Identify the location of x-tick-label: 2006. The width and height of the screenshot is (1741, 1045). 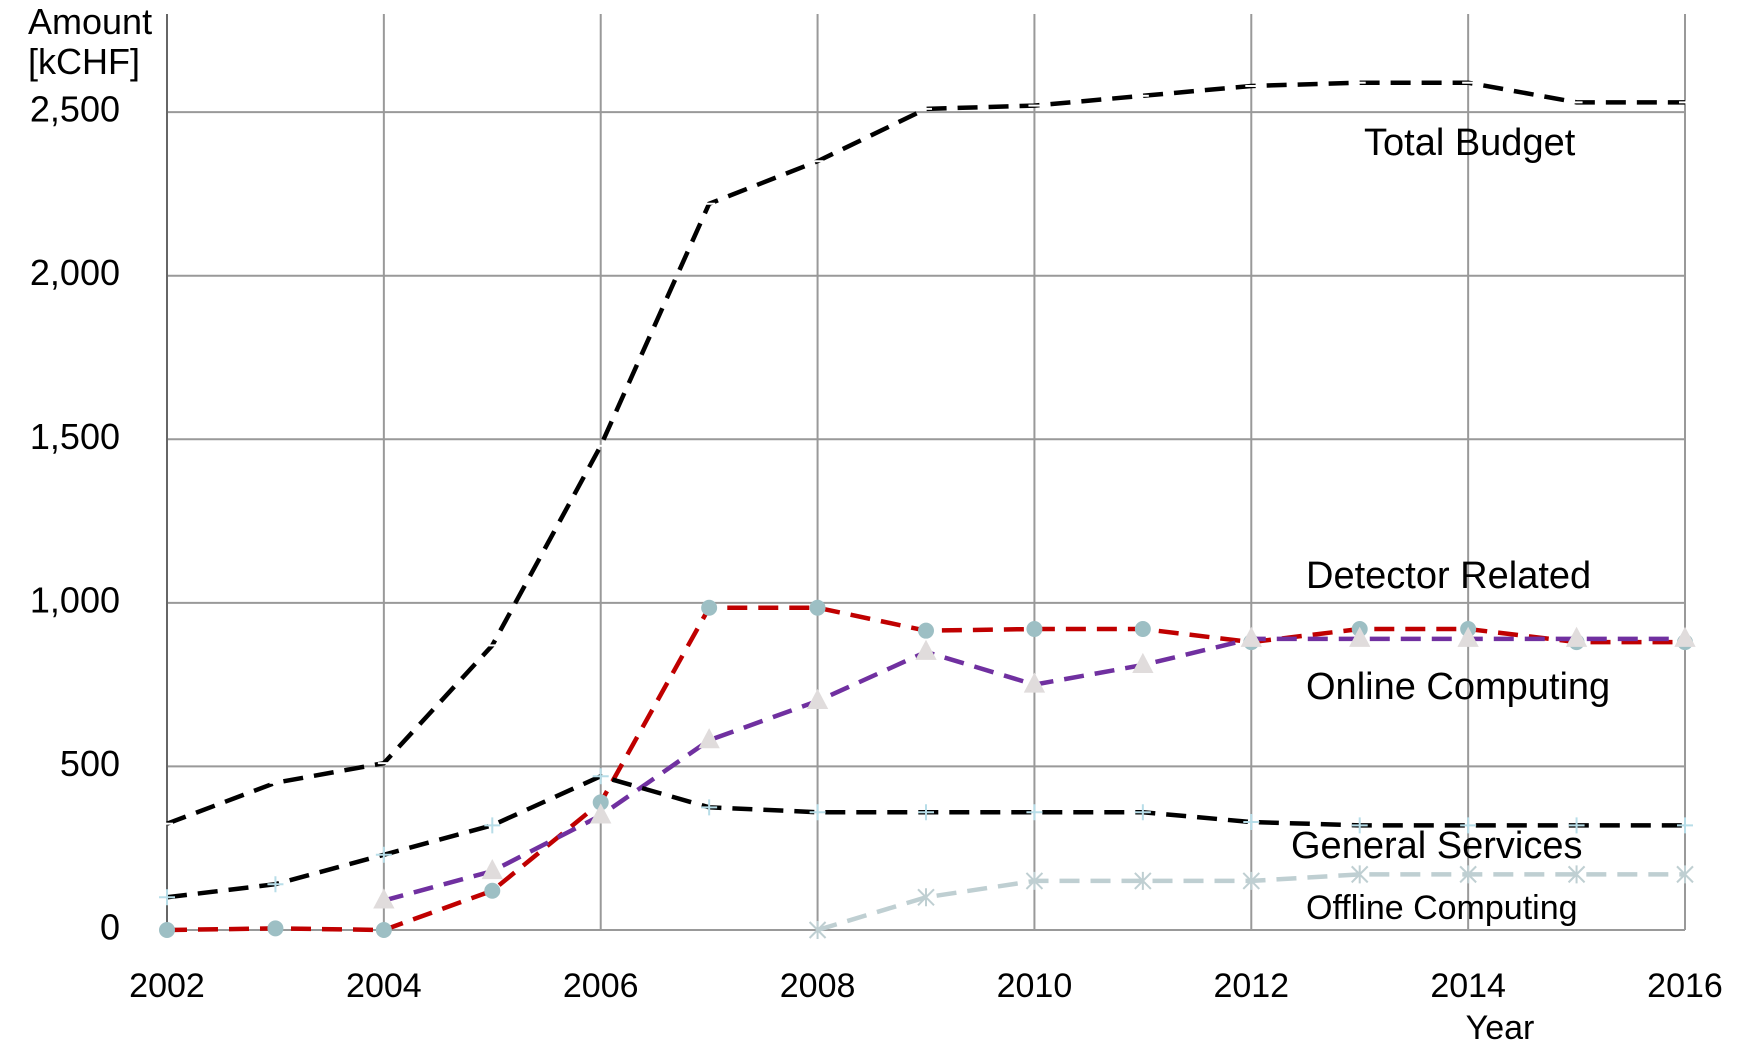
(601, 986).